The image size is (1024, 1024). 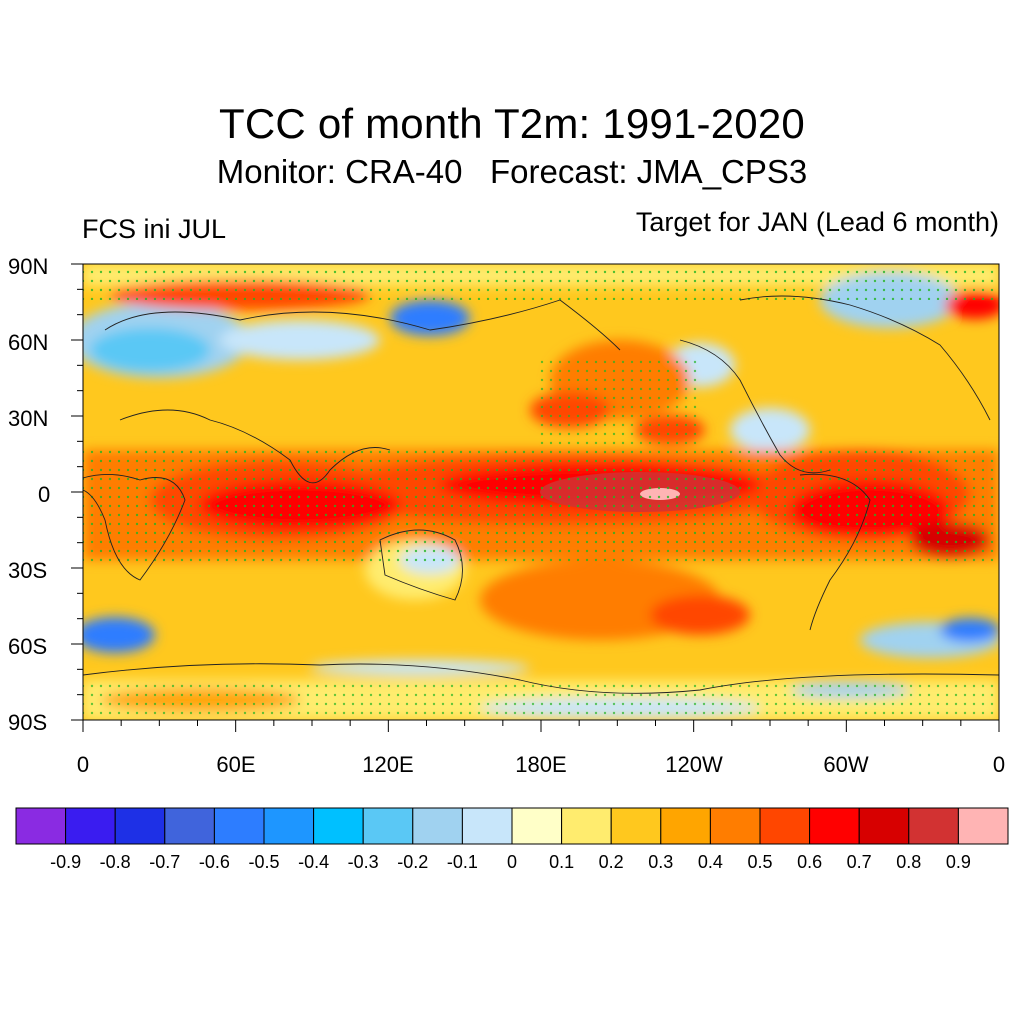 I want to click on colorbar-label: 0.5, so click(x=760, y=862).